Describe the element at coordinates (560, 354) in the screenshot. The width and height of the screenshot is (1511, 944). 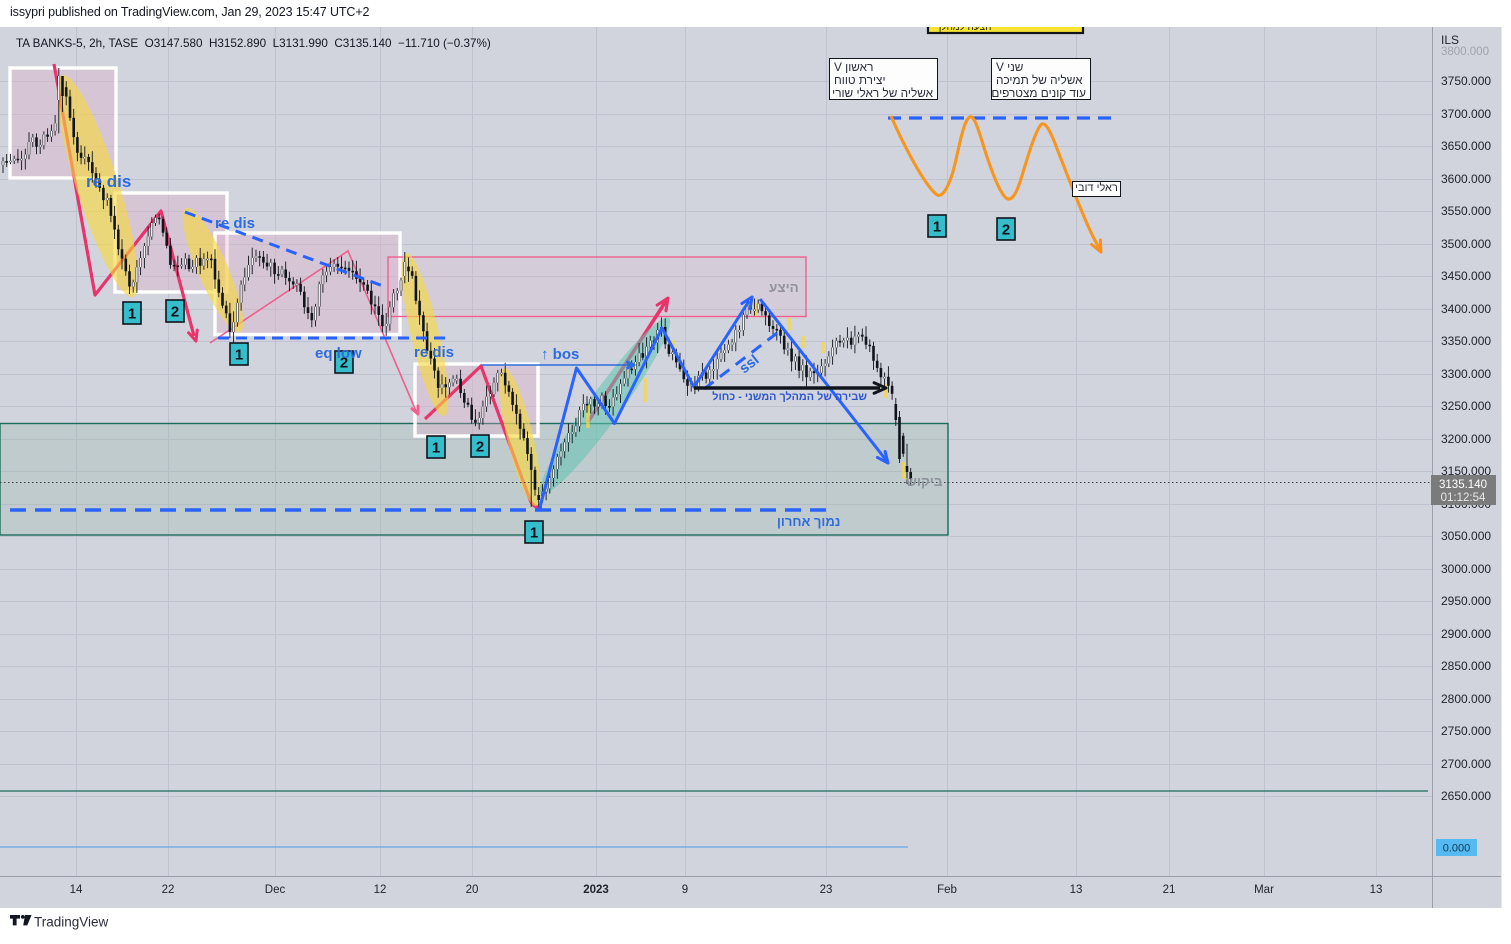
I see `svg-text: ↑ bos` at that location.